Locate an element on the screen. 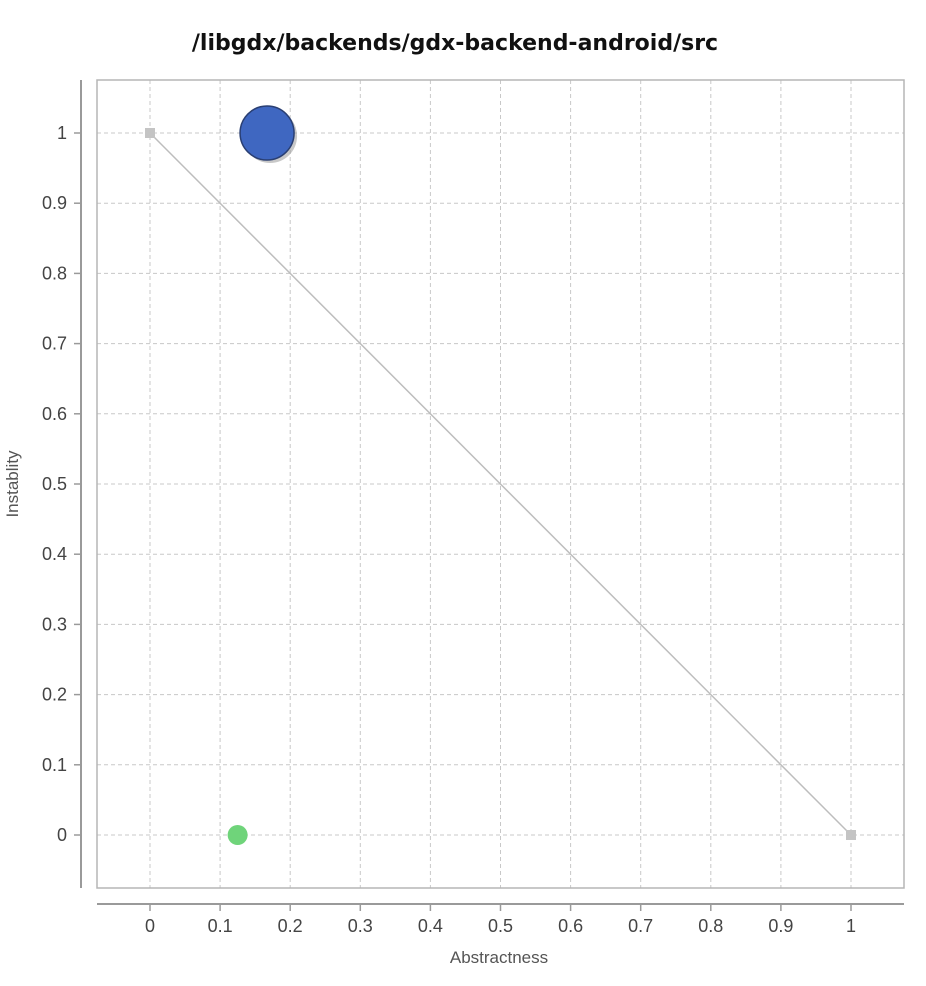 This screenshot has height=986, width=926. y-tick-label: 0.3 is located at coordinates (54, 624).